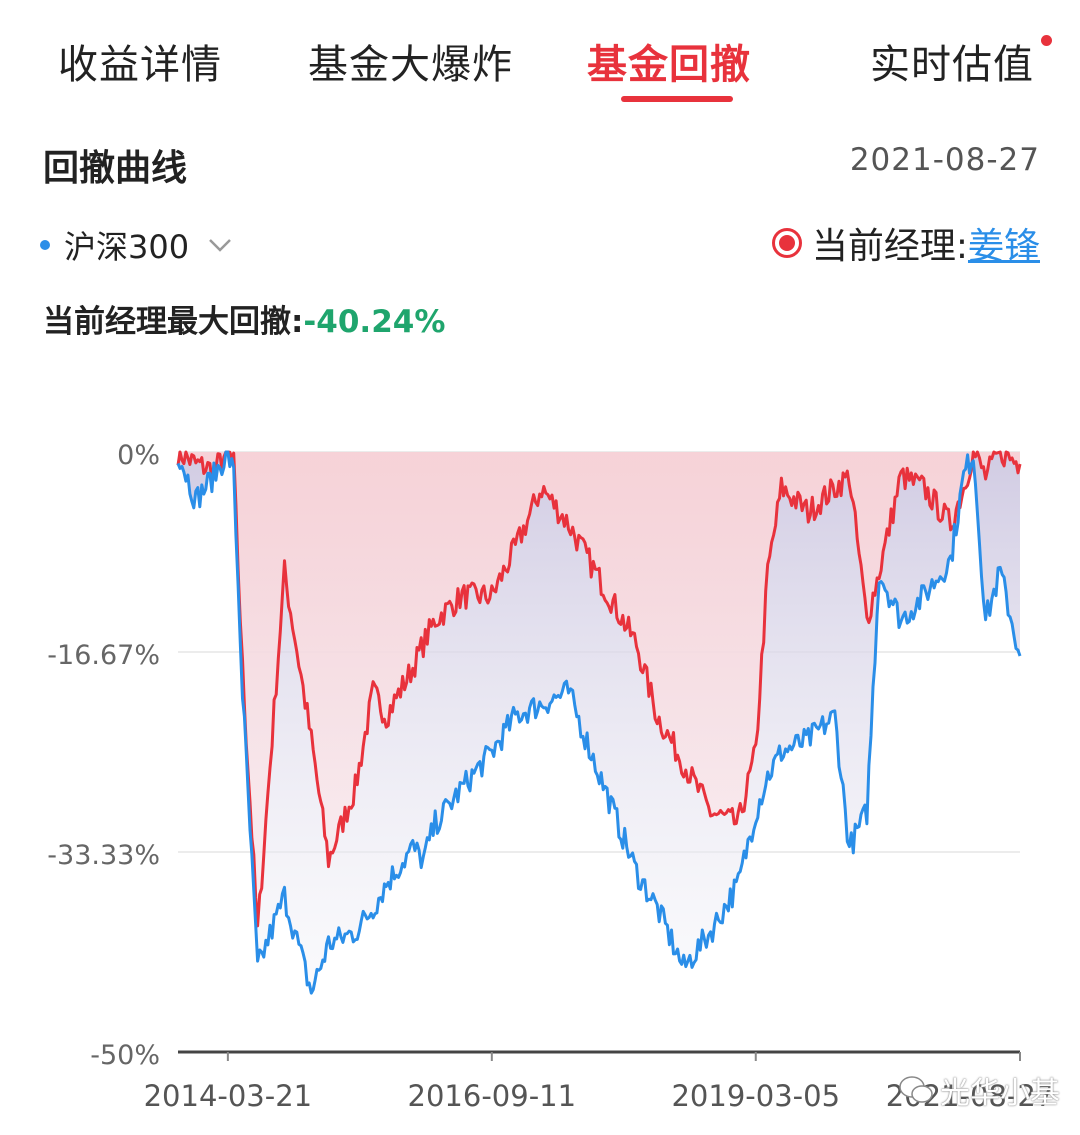 This screenshot has width=1080, height=1135. Describe the element at coordinates (103, 855) in the screenshot. I see `y-tick-label: -33.33%` at that location.